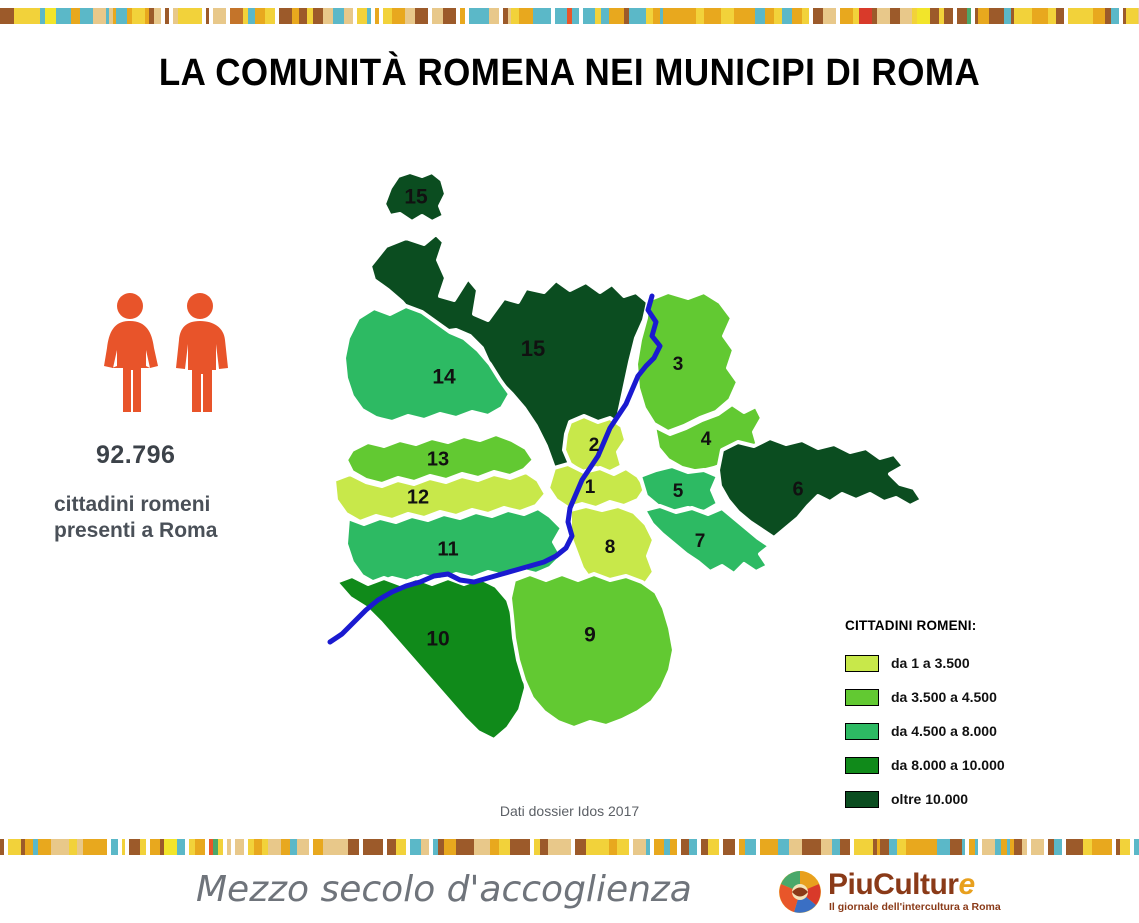 The height and width of the screenshot is (923, 1139). Describe the element at coordinates (678, 491) in the screenshot. I see `map-label-5: 5` at that location.